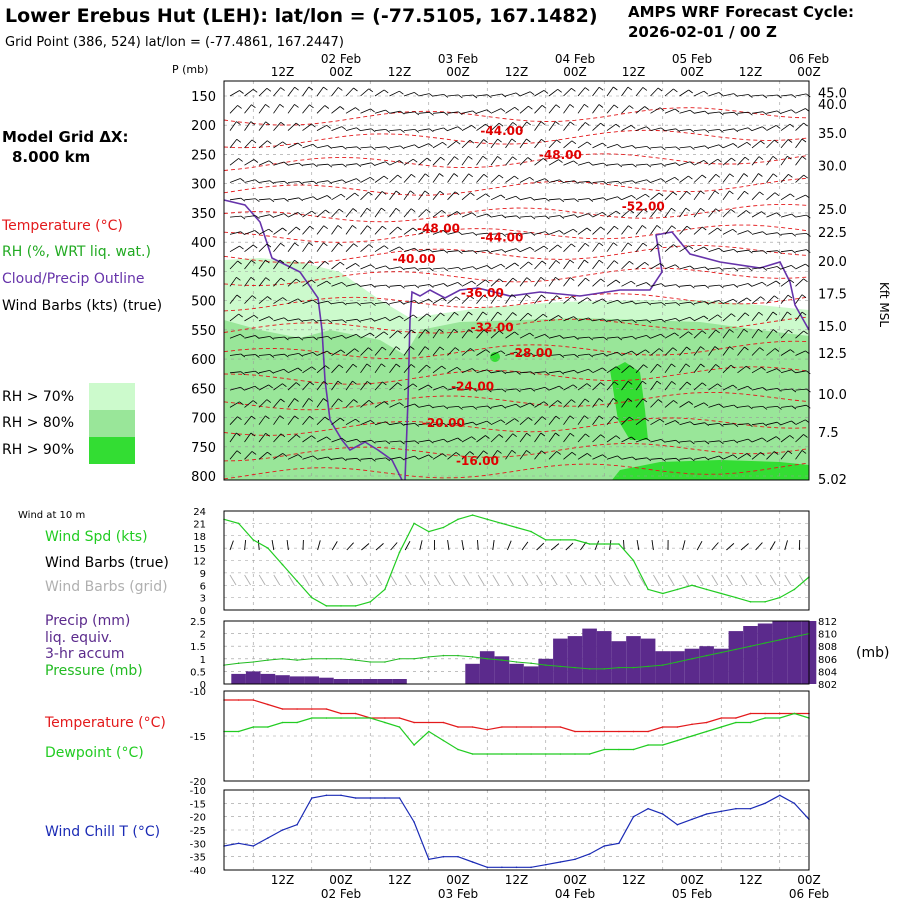  I want to click on temperature-contour, so click(516, 471).